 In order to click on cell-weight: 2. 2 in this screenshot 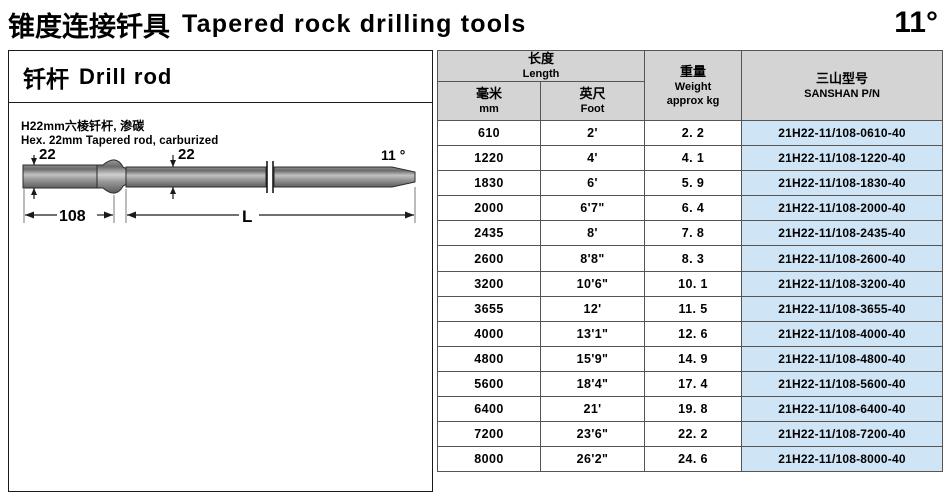, I will do `click(693, 133)`.